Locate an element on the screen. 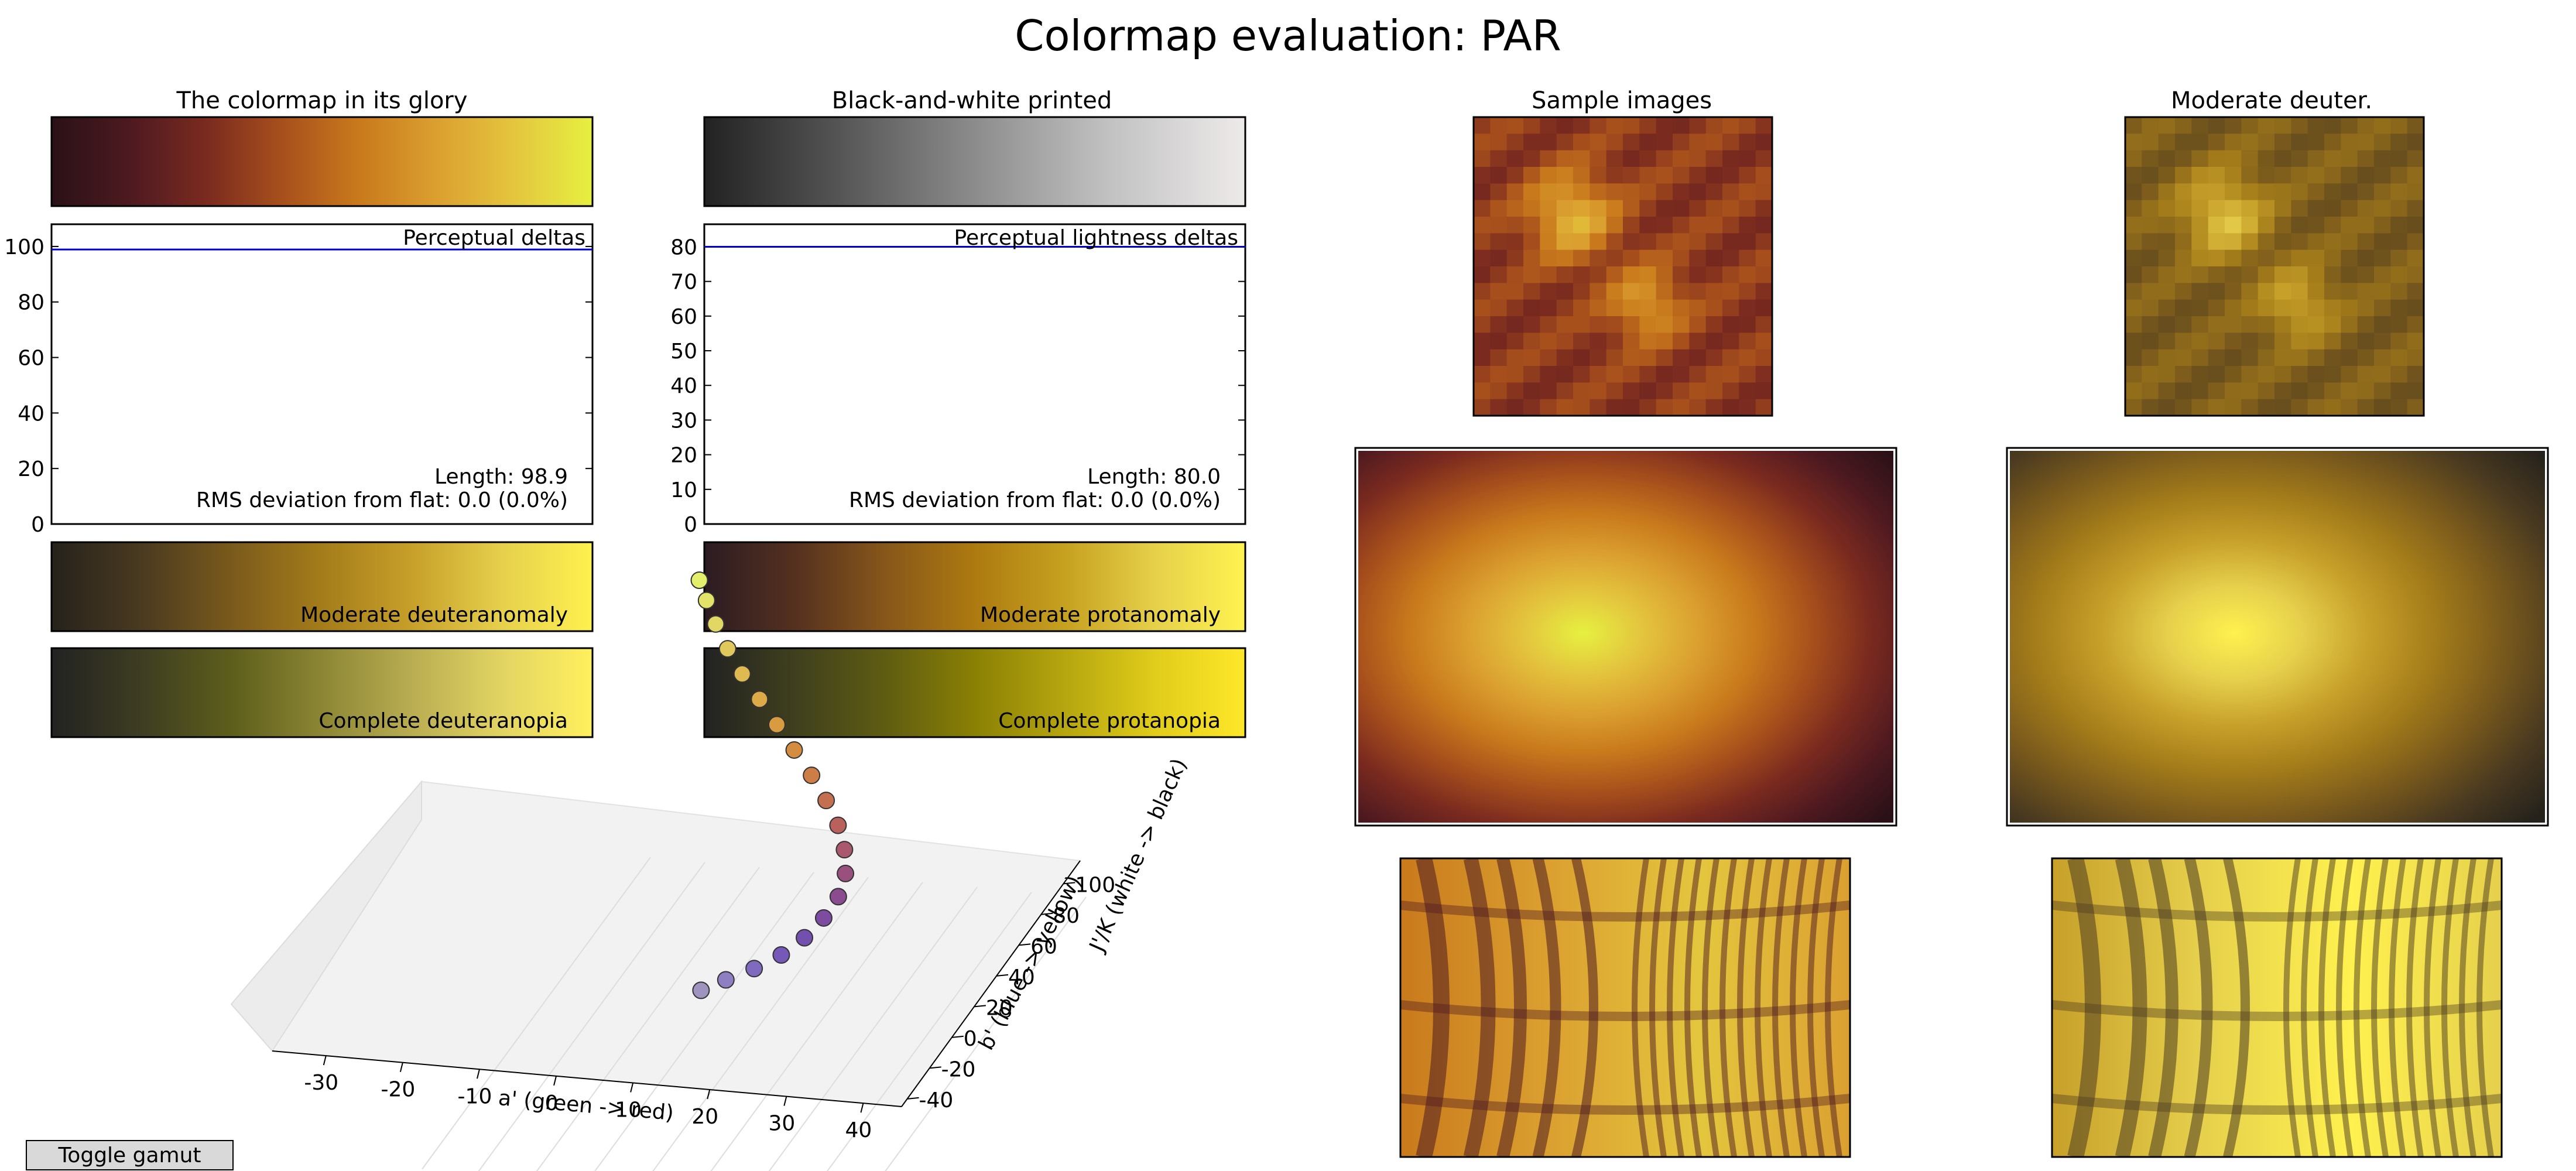 The image size is (2576, 1171). deuter-image-waves is located at coordinates (2277, 1007).